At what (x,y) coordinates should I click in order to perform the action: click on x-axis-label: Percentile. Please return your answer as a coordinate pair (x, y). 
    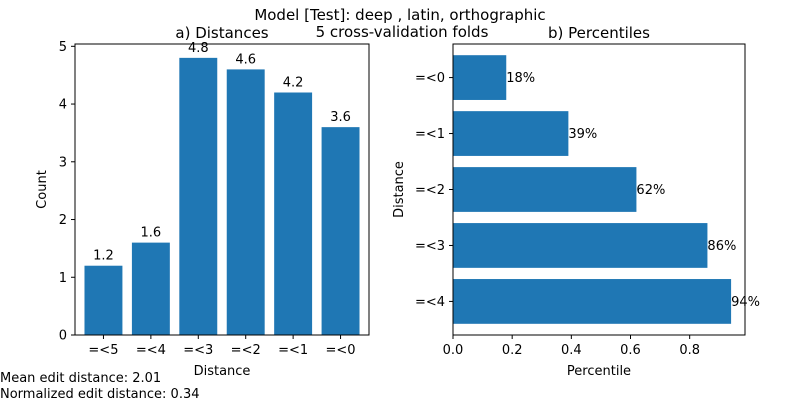
    Looking at the image, I should click on (599, 371).